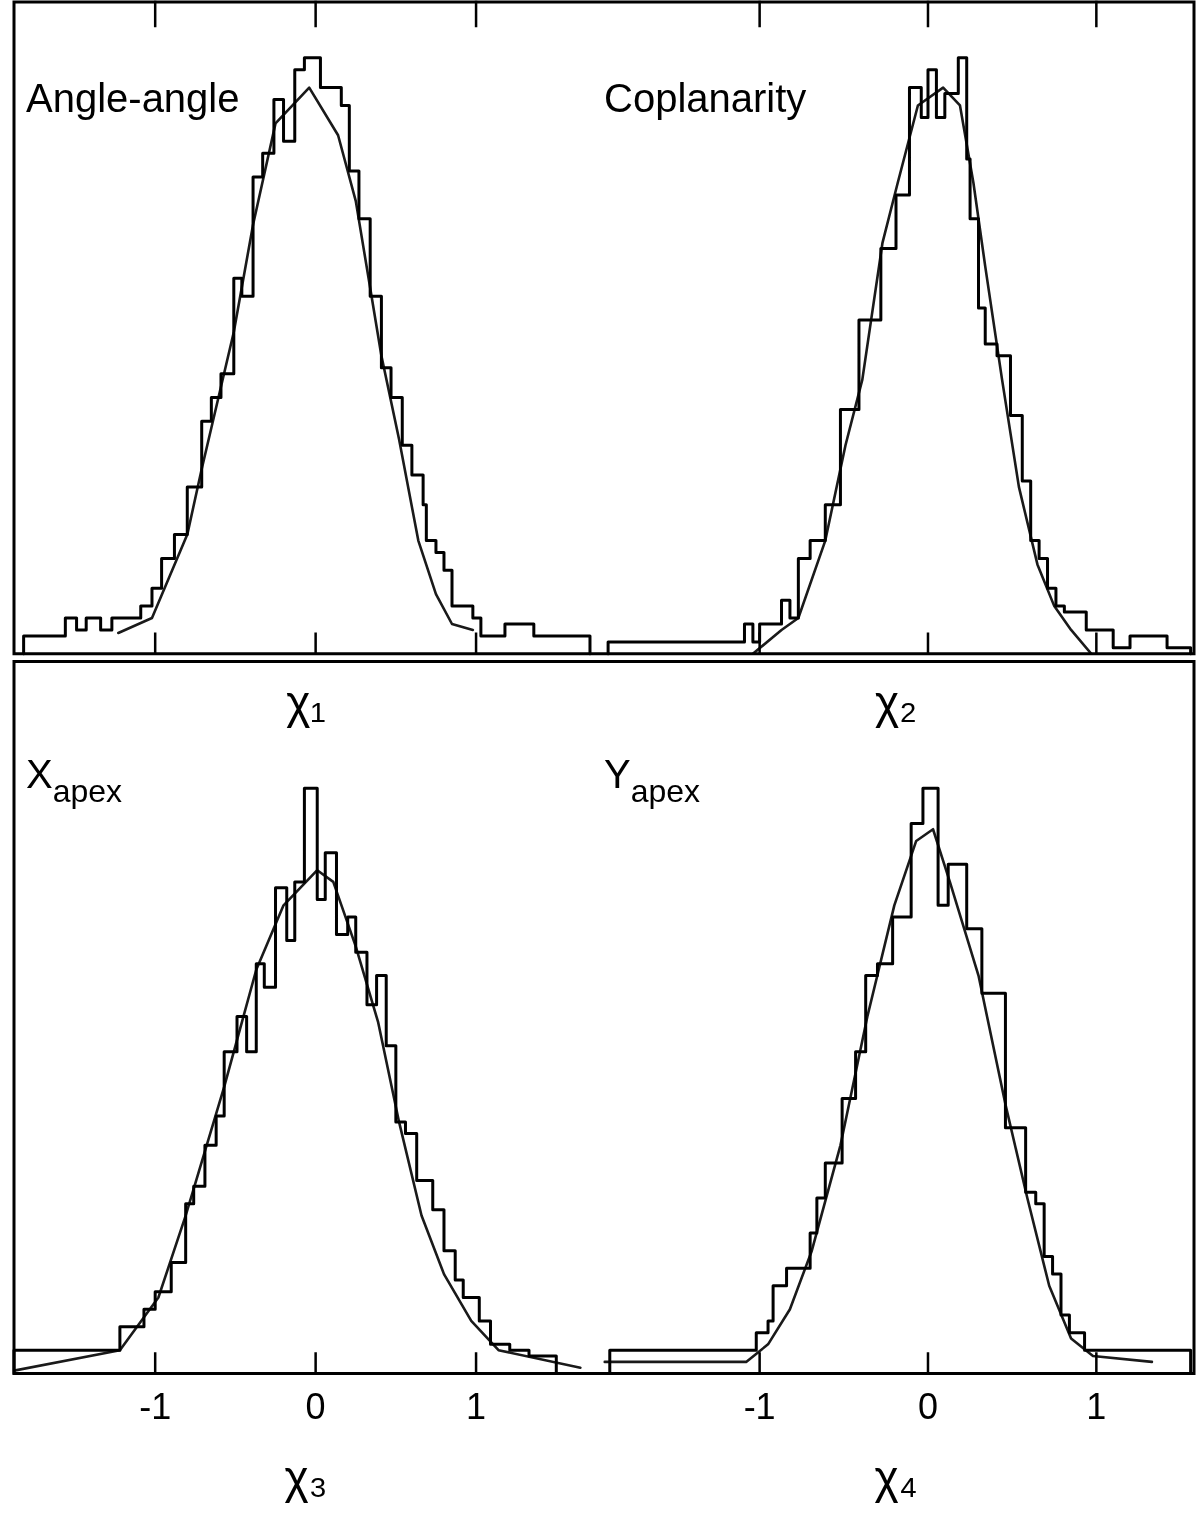 This screenshot has height=1526, width=1198. Describe the element at coordinates (896, 1477) in the screenshot. I see `x-axis-title: χ₄` at that location.